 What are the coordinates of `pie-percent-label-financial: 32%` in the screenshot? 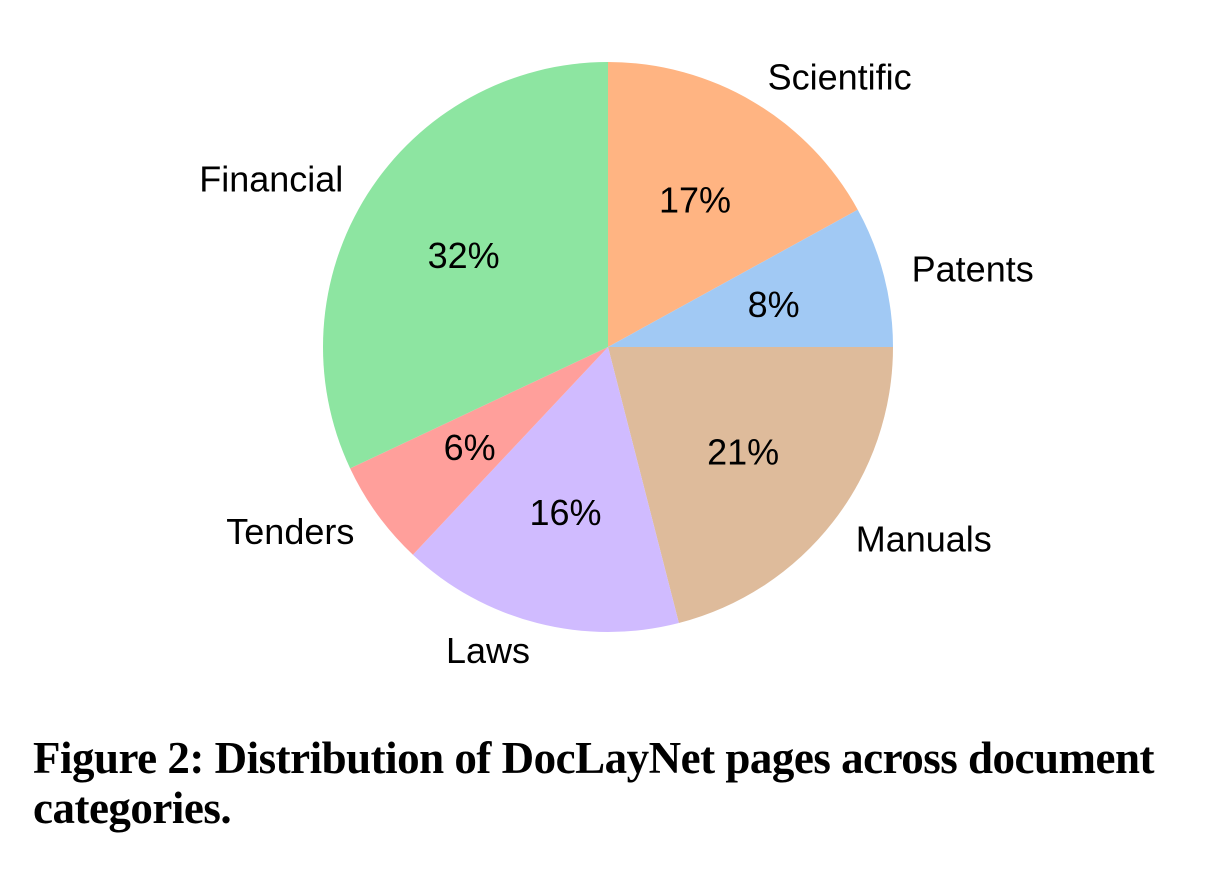 It's located at (464, 255).